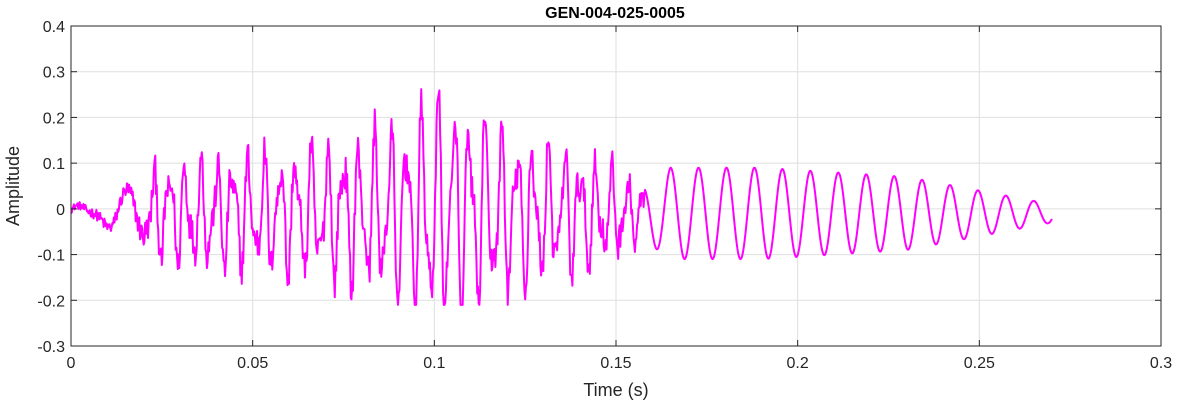 This screenshot has height=404, width=1177. What do you see at coordinates (252, 363) in the screenshot?
I see `x-tick-label: 0.05` at bounding box center [252, 363].